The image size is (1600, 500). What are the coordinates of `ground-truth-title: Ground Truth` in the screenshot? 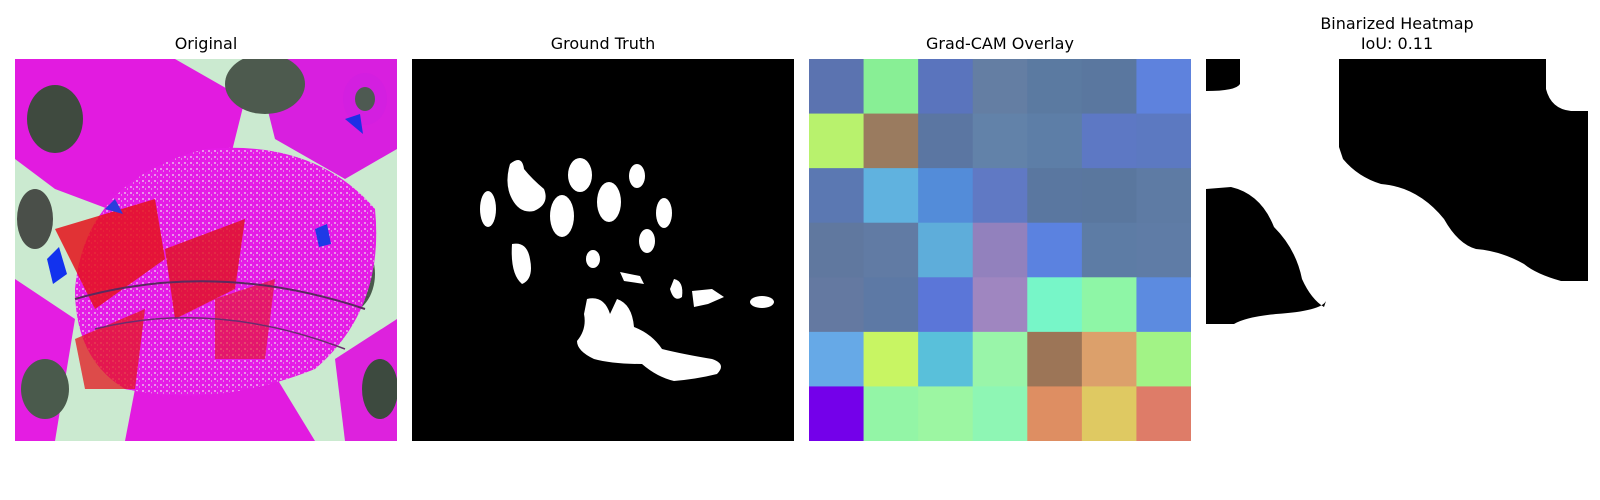 It's located at (603, 43).